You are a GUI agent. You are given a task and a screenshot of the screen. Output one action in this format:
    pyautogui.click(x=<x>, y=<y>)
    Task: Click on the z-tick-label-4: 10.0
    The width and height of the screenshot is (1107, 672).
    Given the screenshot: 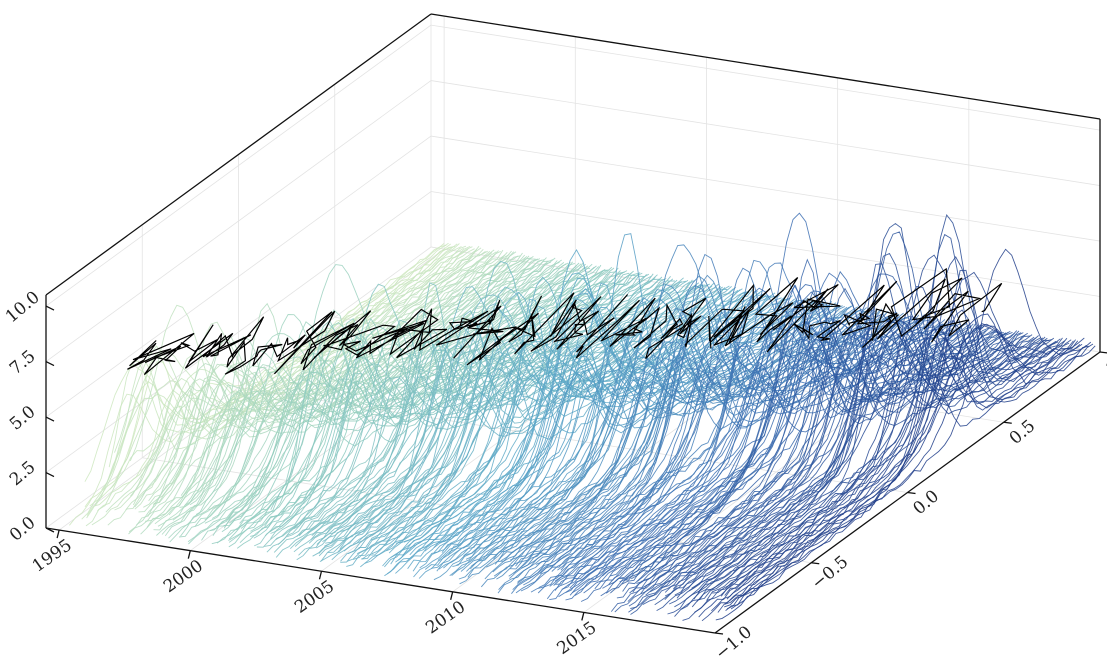 What is the action you would take?
    pyautogui.click(x=23, y=307)
    